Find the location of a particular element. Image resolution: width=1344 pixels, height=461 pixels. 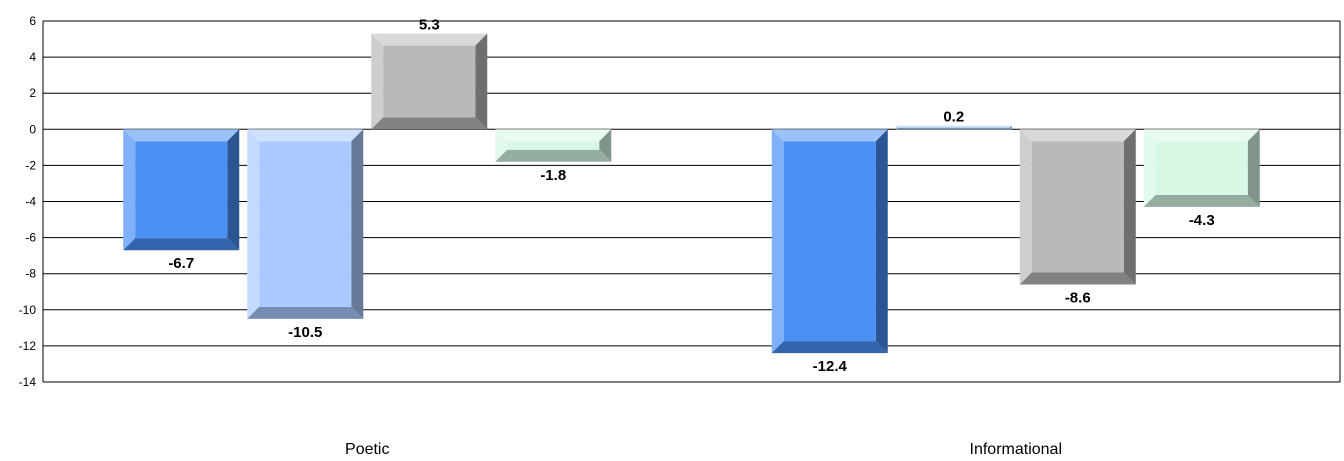

y-tick-label: -2 is located at coordinates (30, 165).